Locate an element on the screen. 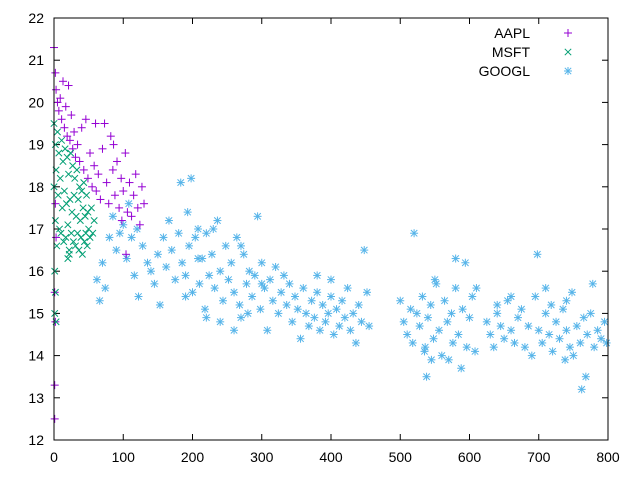  series-msft is located at coordinates (74, 222).